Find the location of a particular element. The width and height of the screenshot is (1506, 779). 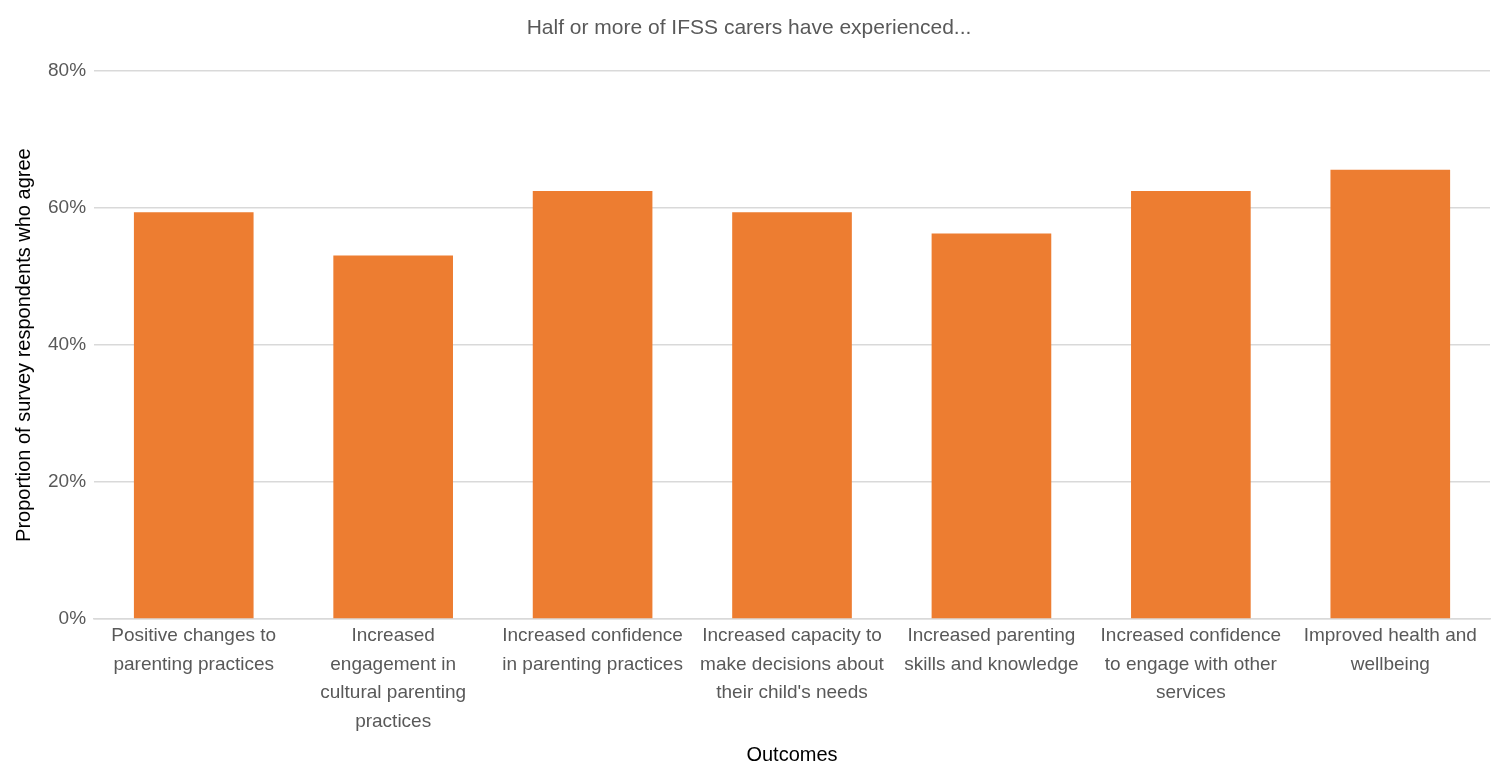

x-tick-label: Positive changes to parenting practices is located at coordinates (194, 649).